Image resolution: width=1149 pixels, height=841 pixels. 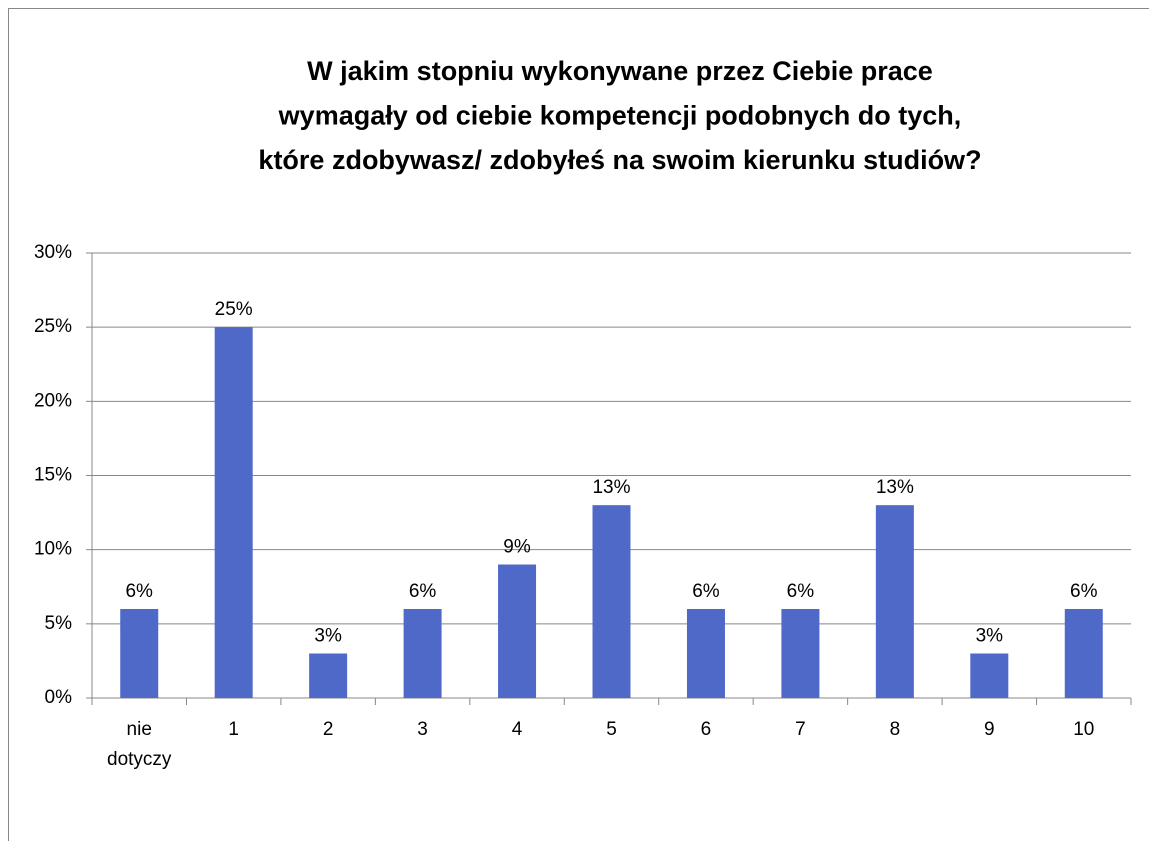 I want to click on x-tick-label: 1, so click(x=233, y=729).